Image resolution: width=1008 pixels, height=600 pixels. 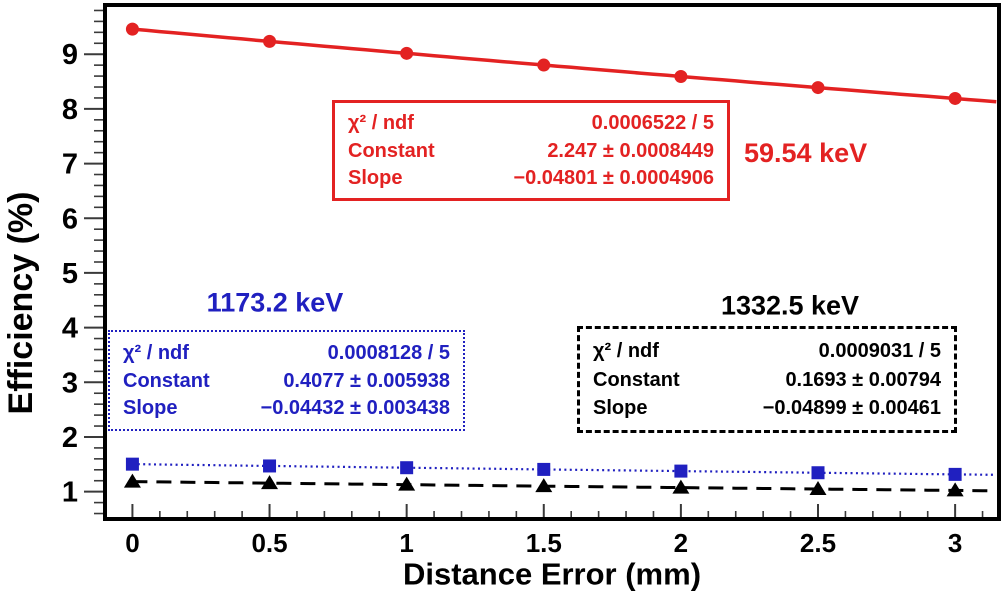 I want to click on y-tick-label: 4, so click(x=70, y=329).